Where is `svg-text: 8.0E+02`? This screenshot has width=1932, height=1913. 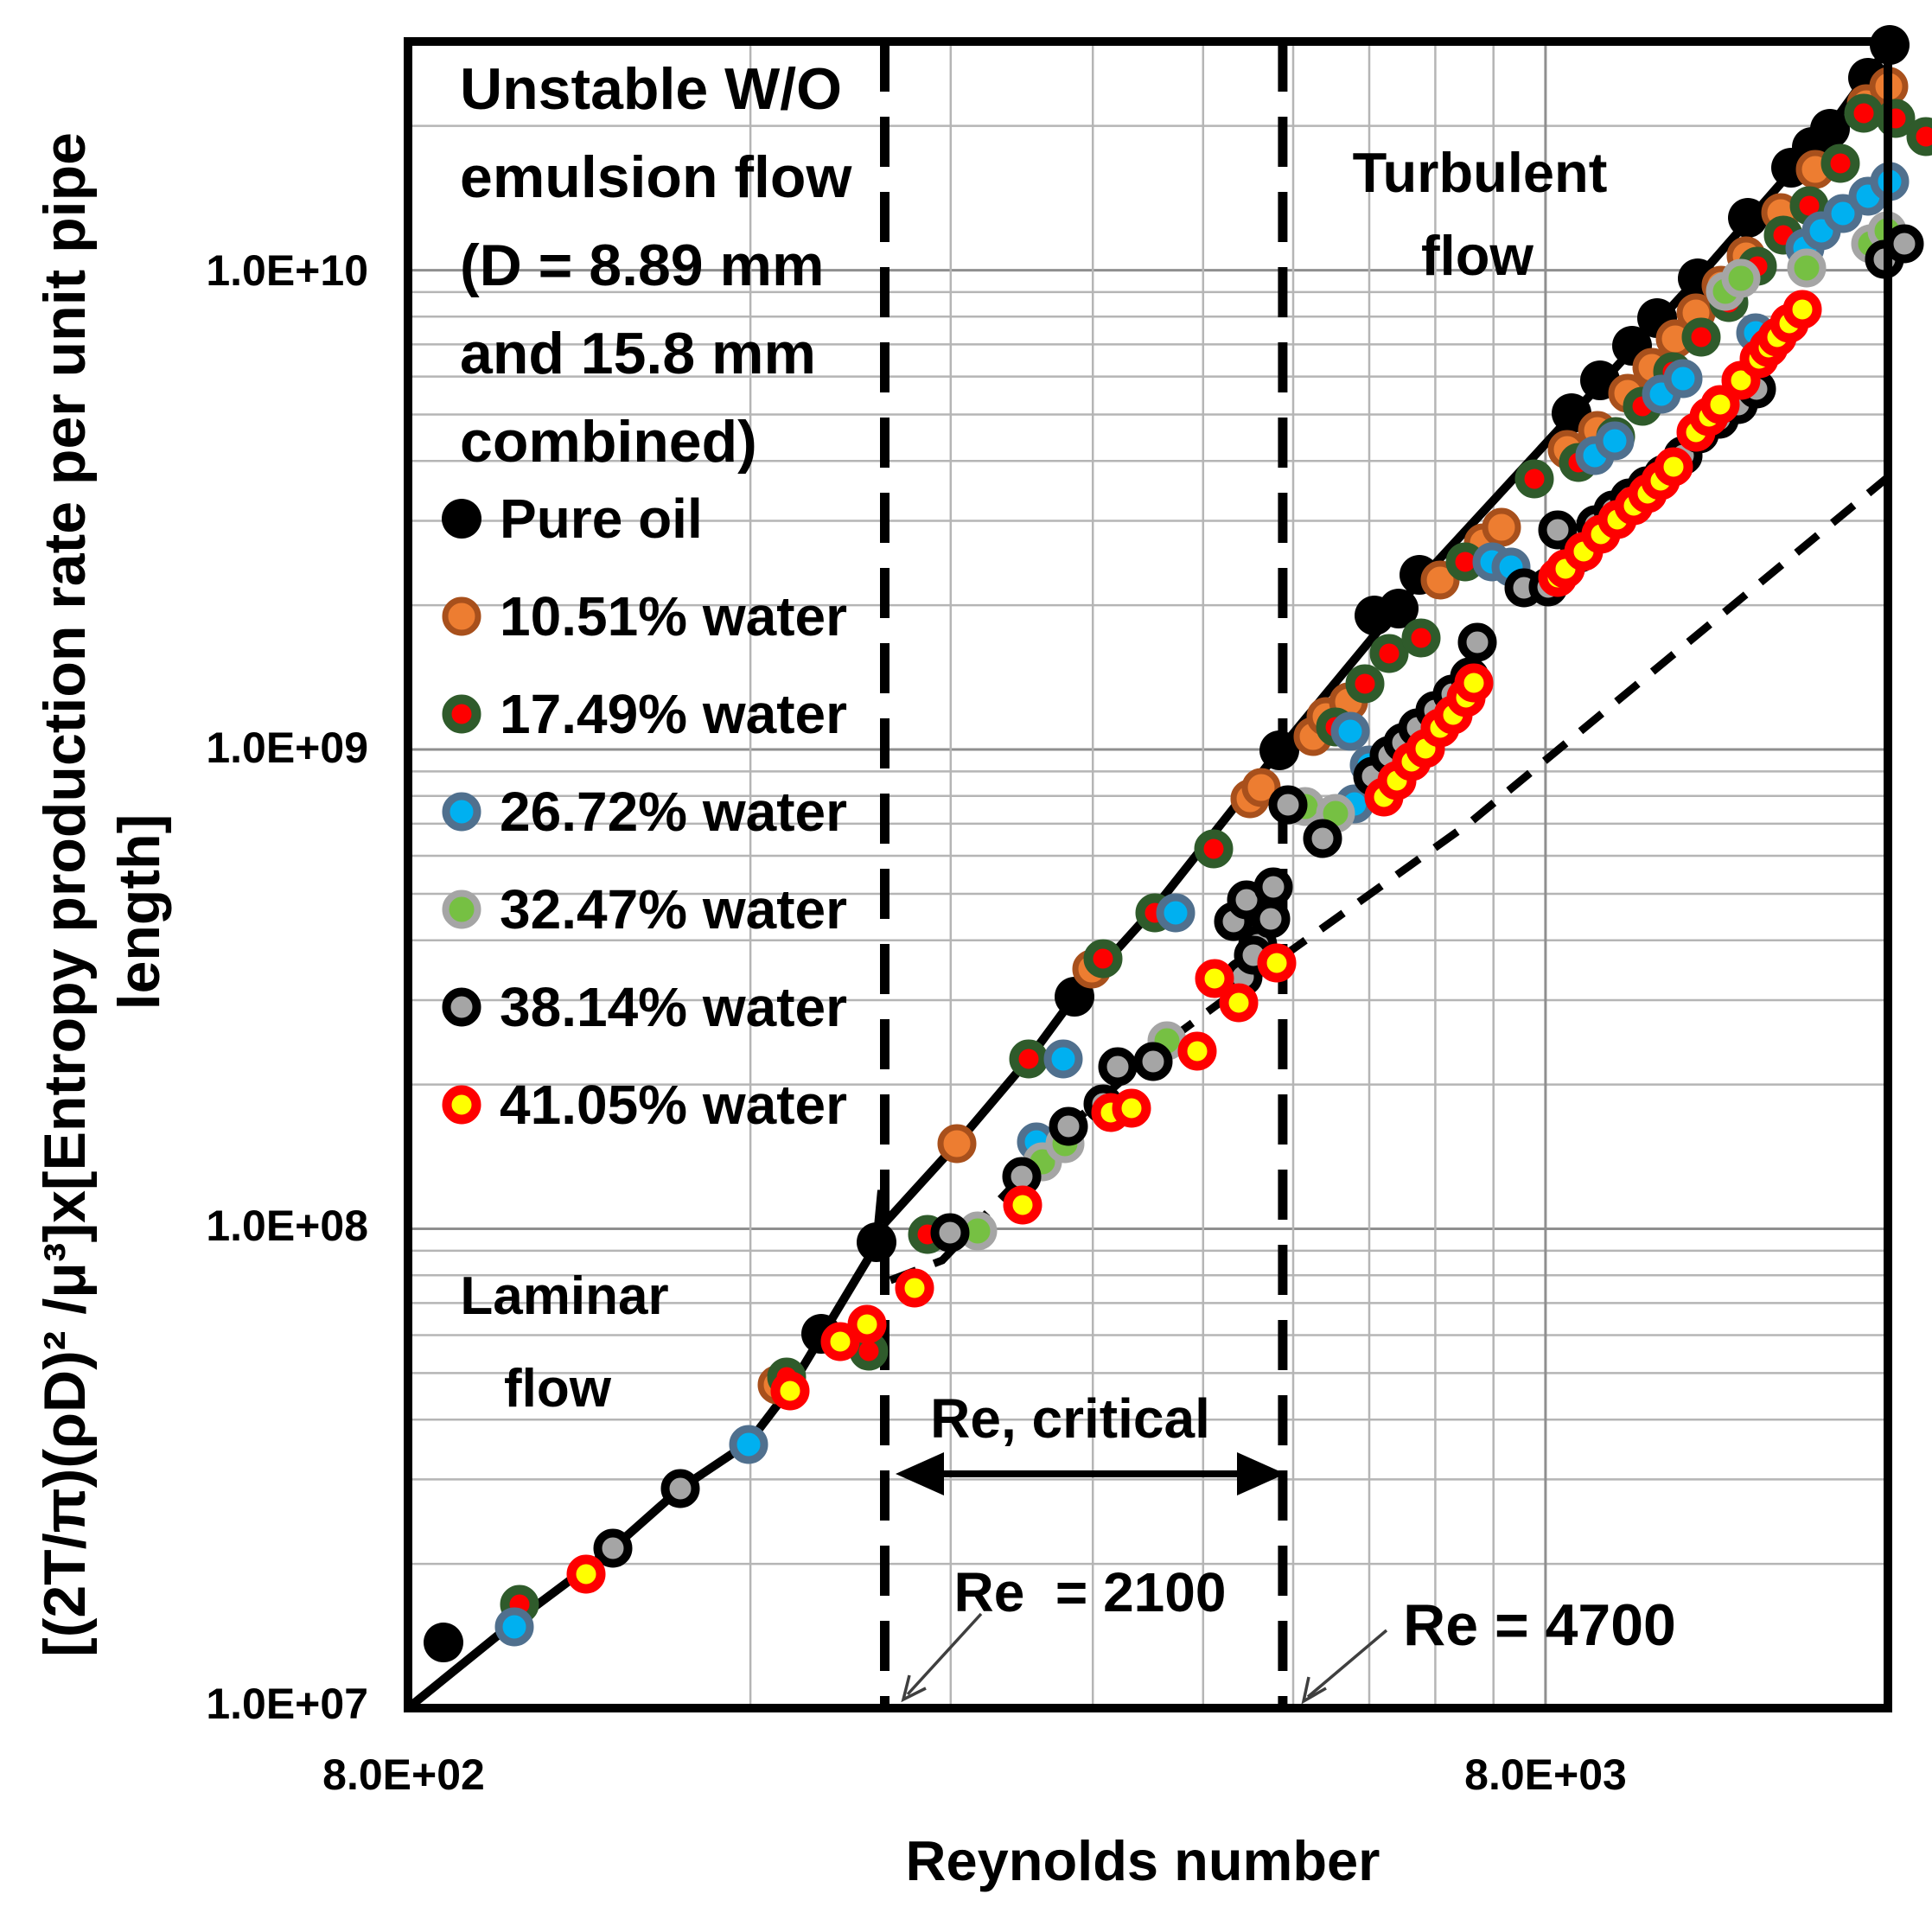 svg-text: 8.0E+02 is located at coordinates (403, 1774).